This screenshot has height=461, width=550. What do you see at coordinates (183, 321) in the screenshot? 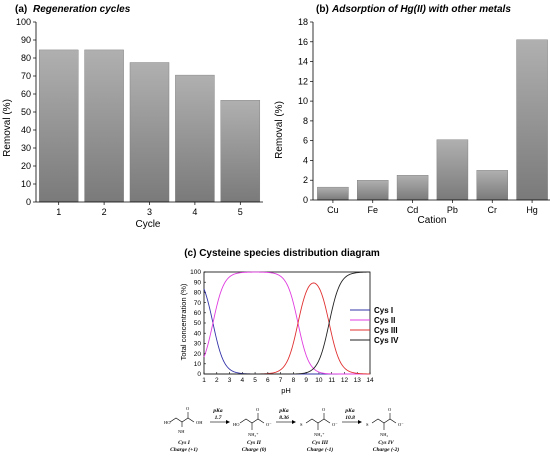
I see `panel-c-ylabel: Total concentration (%)` at bounding box center [183, 321].